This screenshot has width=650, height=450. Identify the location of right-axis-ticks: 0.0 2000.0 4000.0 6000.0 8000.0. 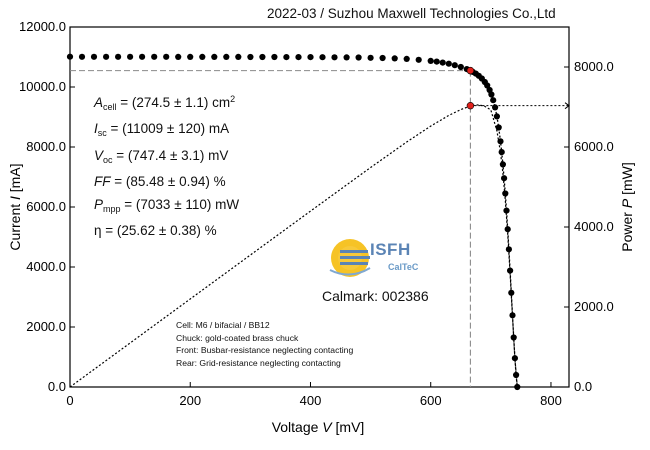
(589, 226).